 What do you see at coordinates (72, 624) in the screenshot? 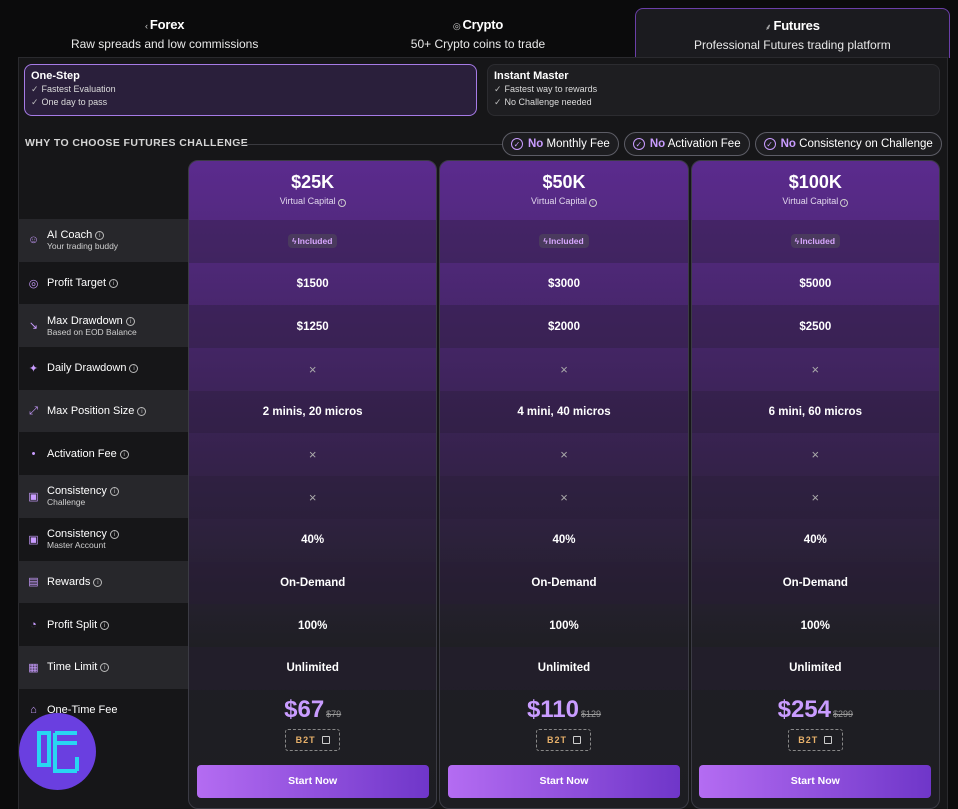
I see `row-label-text: Profit Split` at bounding box center [72, 624].